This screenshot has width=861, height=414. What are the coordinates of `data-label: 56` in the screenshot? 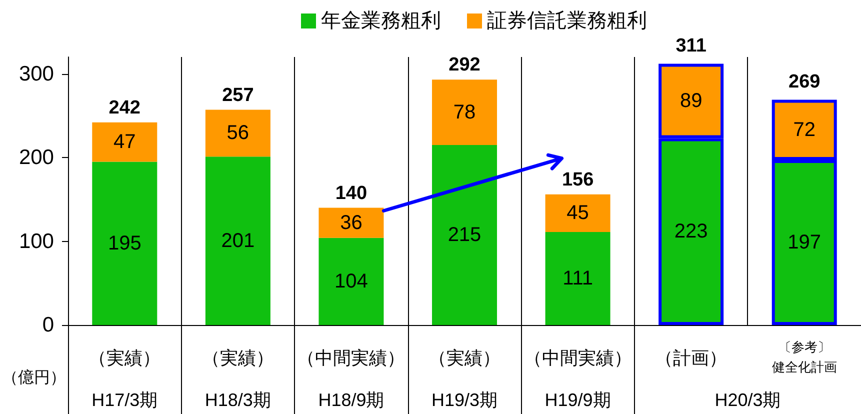 It's located at (238, 133).